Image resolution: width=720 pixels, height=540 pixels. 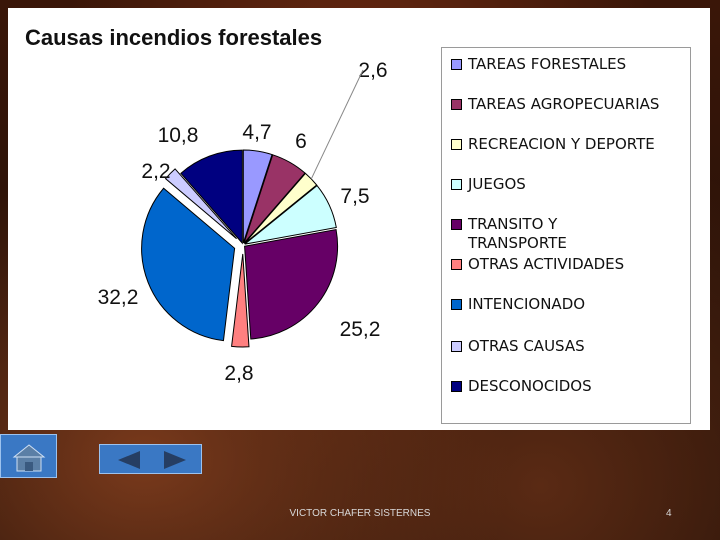 I want to click on legend-item-recreacion-y-deporte: RECREACION Y DEPORTE, so click(x=569, y=144).